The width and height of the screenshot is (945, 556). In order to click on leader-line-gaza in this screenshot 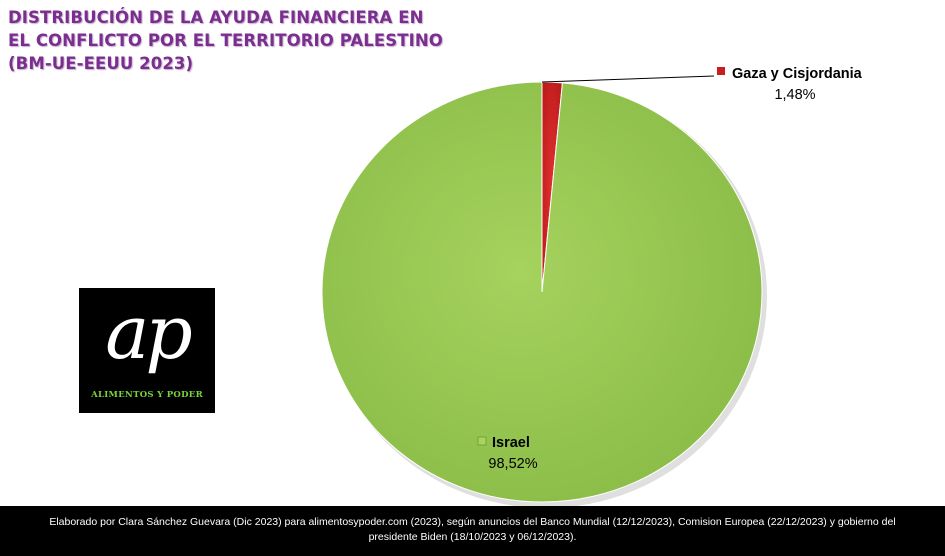, I will do `click(628, 79)`.